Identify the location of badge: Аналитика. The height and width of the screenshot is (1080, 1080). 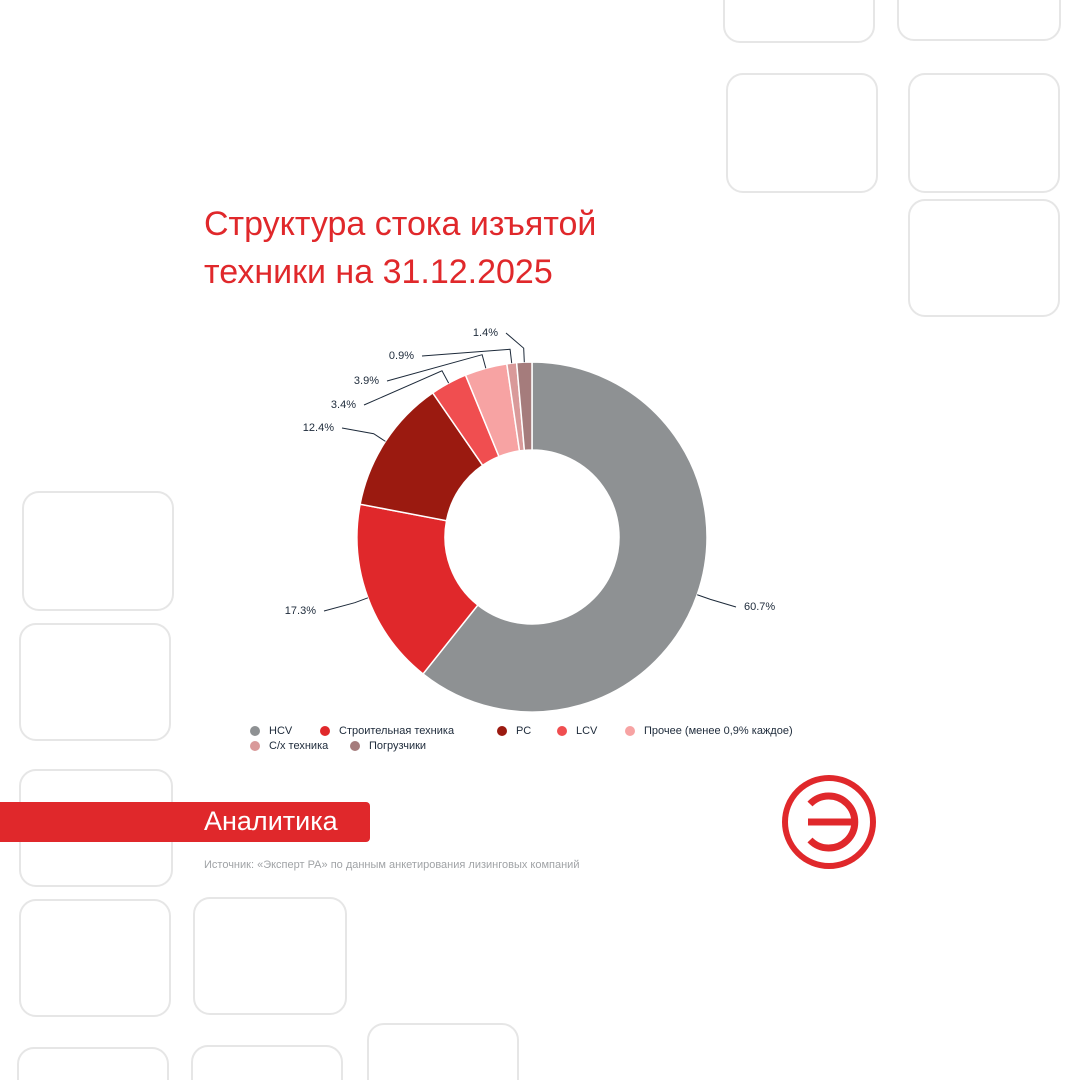
(185, 822).